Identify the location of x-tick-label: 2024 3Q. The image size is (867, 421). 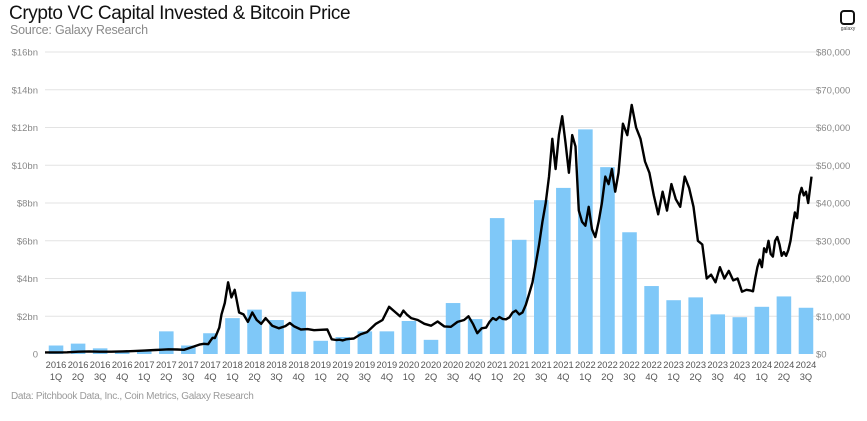
(806, 371).